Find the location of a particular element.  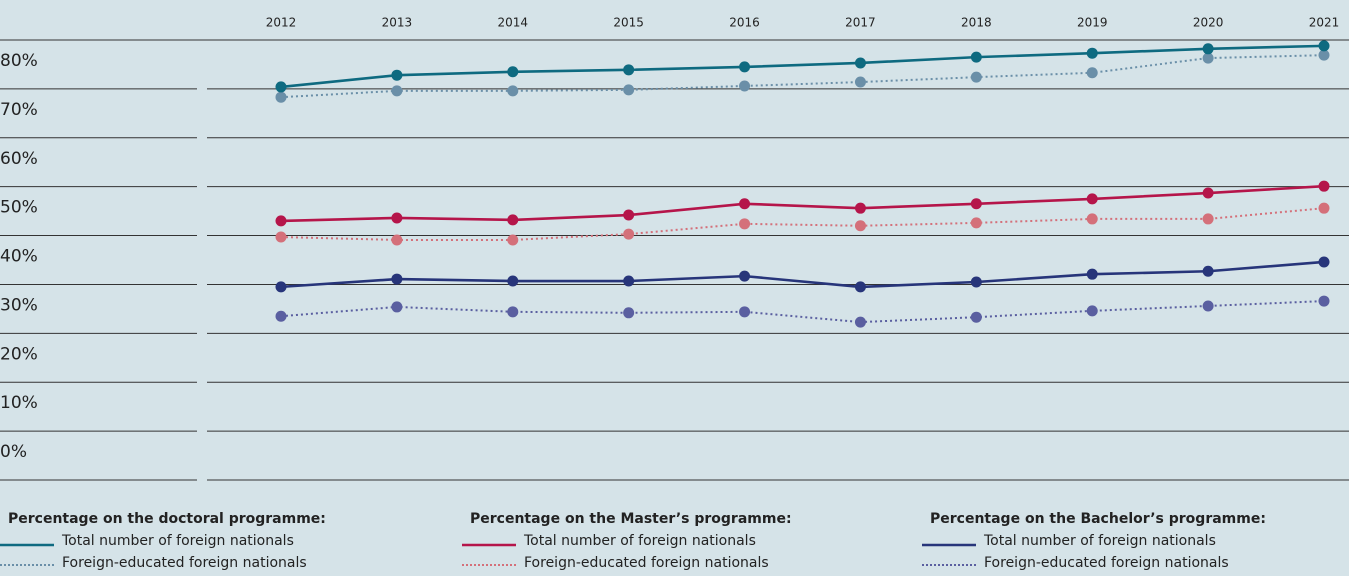

y-tick-label: 80% is located at coordinates (19, 61).